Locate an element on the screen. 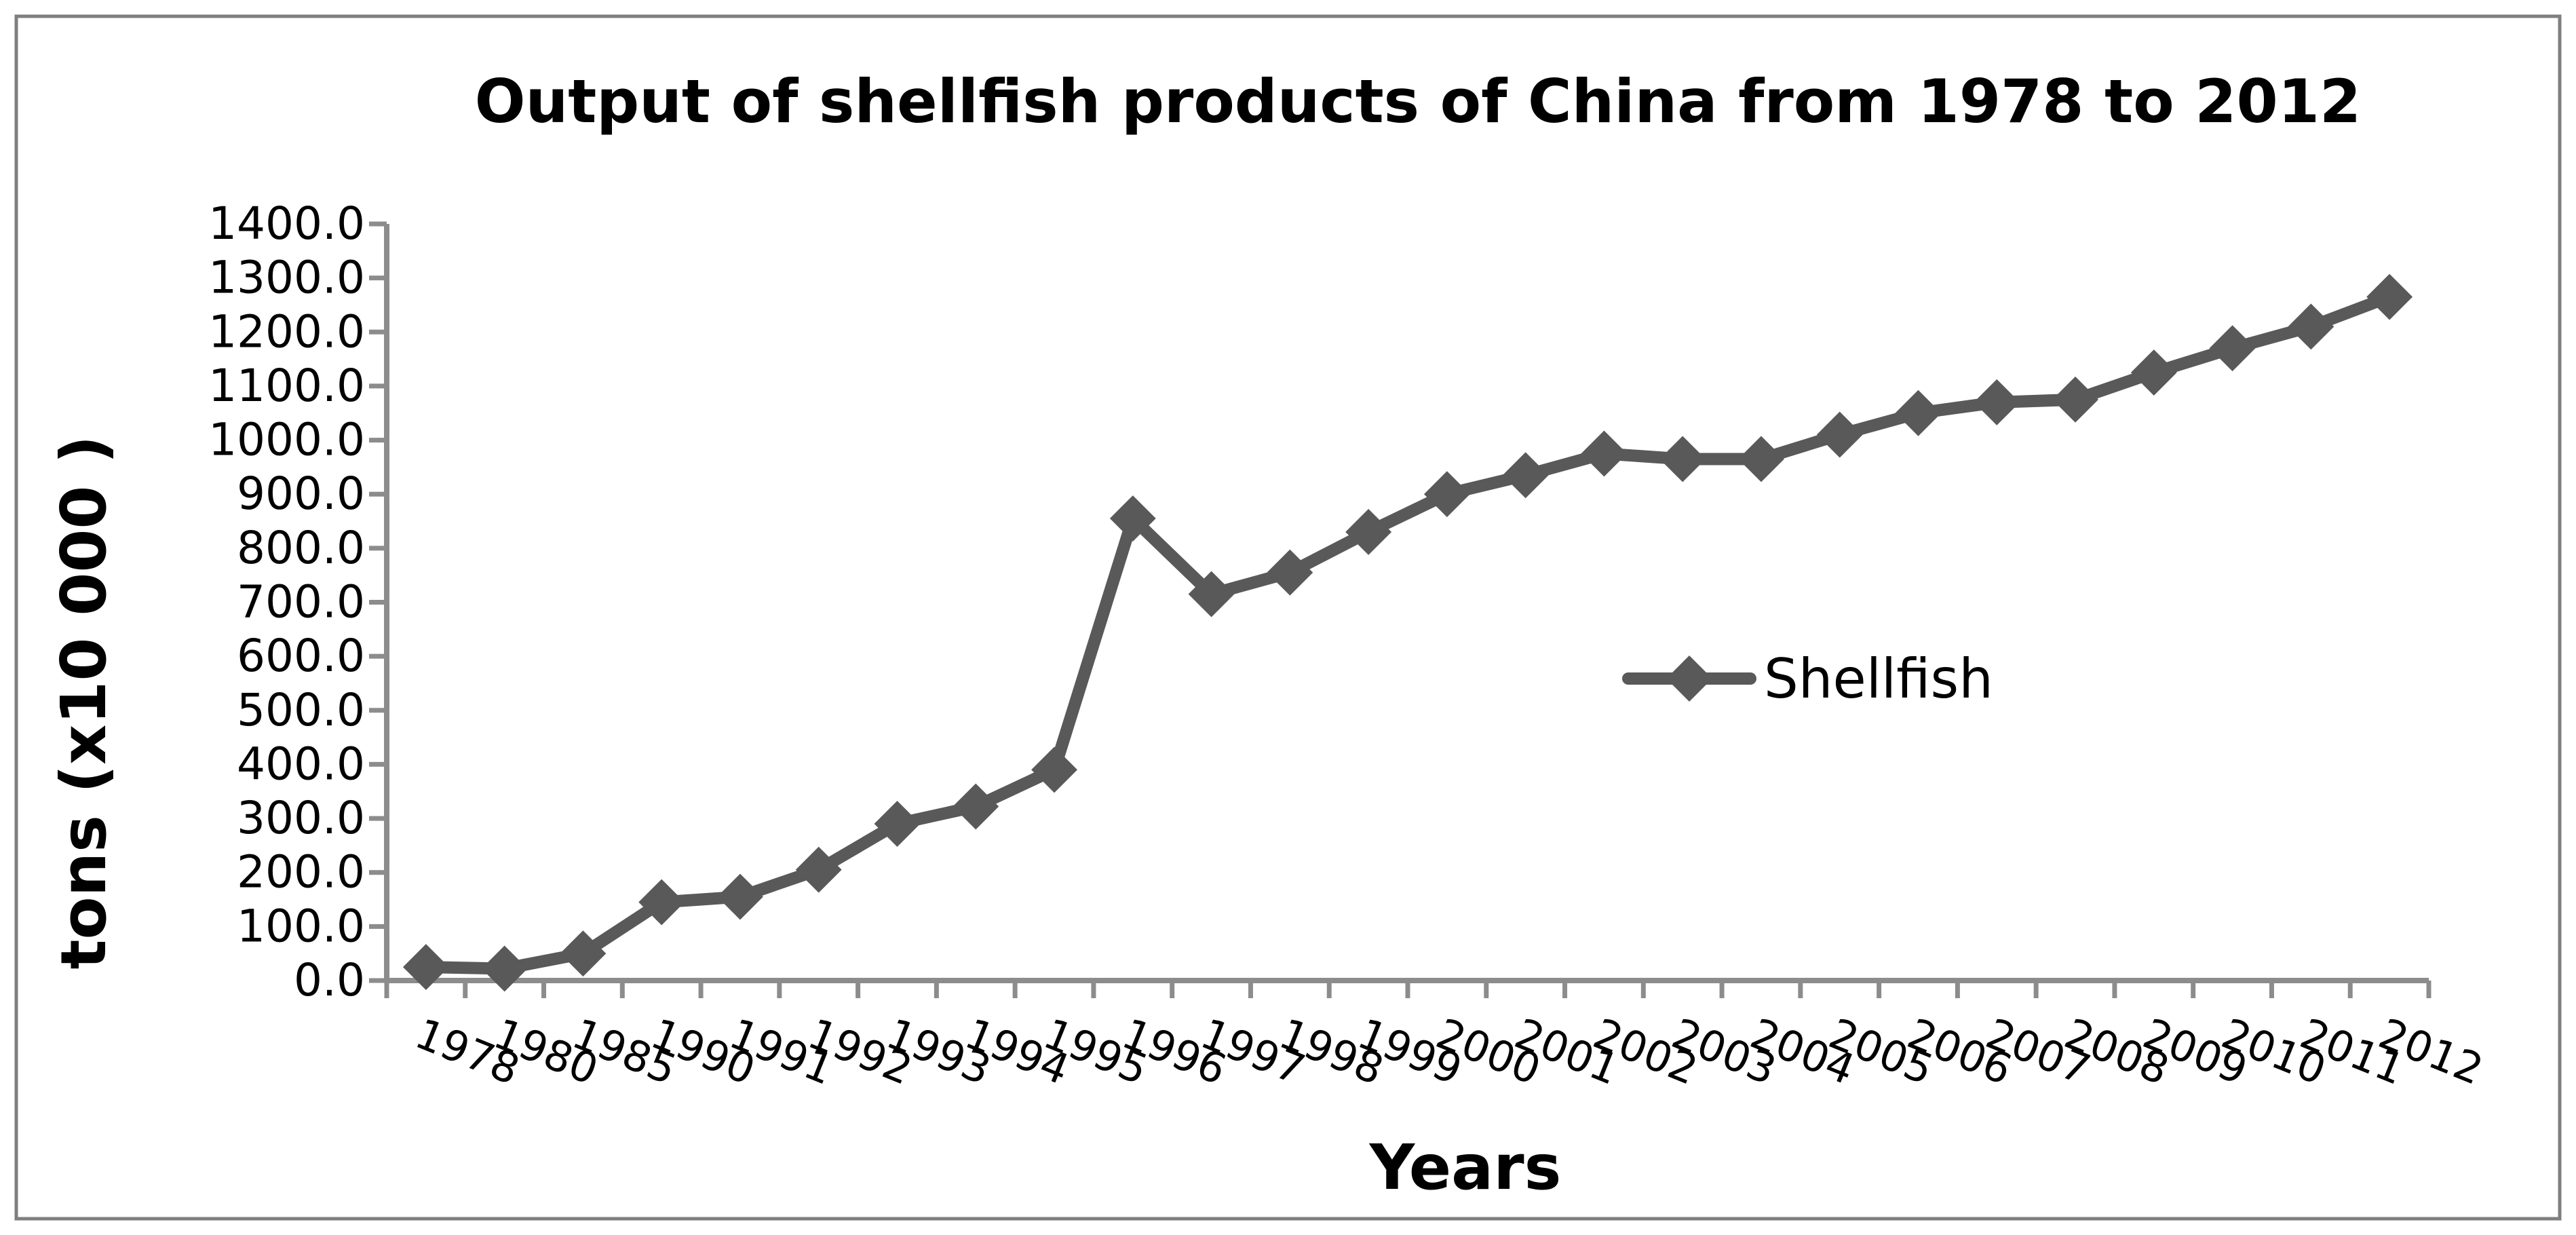 The image size is (2576, 1235). y-tick-label: 400.0 is located at coordinates (301, 764).